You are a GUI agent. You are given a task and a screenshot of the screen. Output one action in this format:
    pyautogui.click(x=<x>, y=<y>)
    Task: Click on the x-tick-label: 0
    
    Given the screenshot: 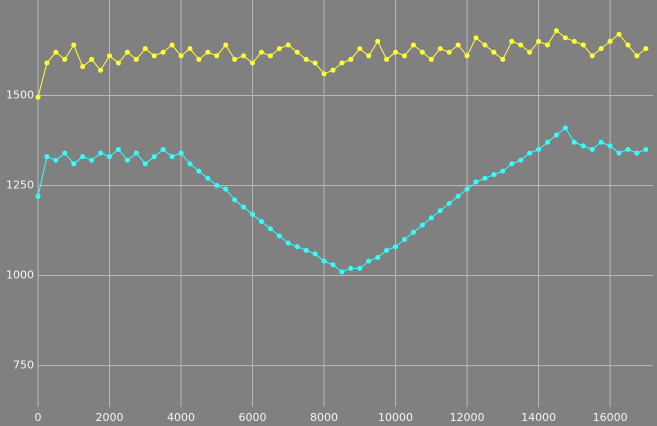 What is the action you would take?
    pyautogui.click(x=38, y=417)
    